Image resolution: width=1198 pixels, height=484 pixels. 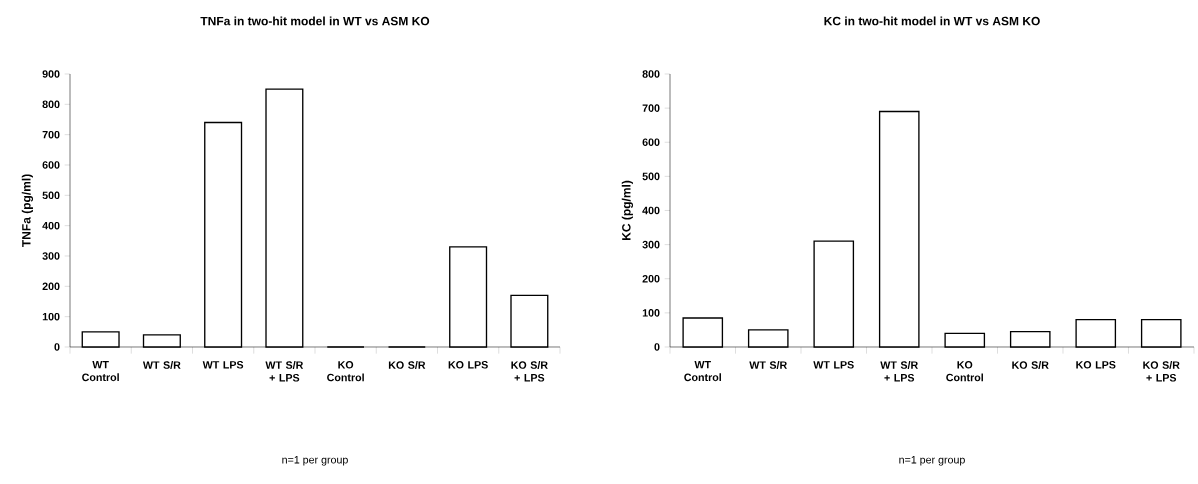 What do you see at coordinates (51, 74) in the screenshot?
I see `y-tick-label: 900` at bounding box center [51, 74].